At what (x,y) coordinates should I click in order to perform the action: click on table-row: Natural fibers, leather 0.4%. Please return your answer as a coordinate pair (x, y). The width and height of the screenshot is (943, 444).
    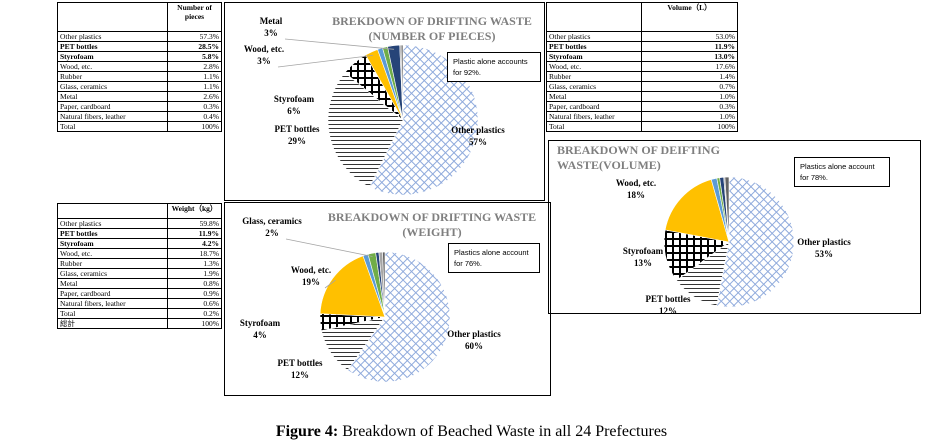
    Looking at the image, I should click on (139, 116).